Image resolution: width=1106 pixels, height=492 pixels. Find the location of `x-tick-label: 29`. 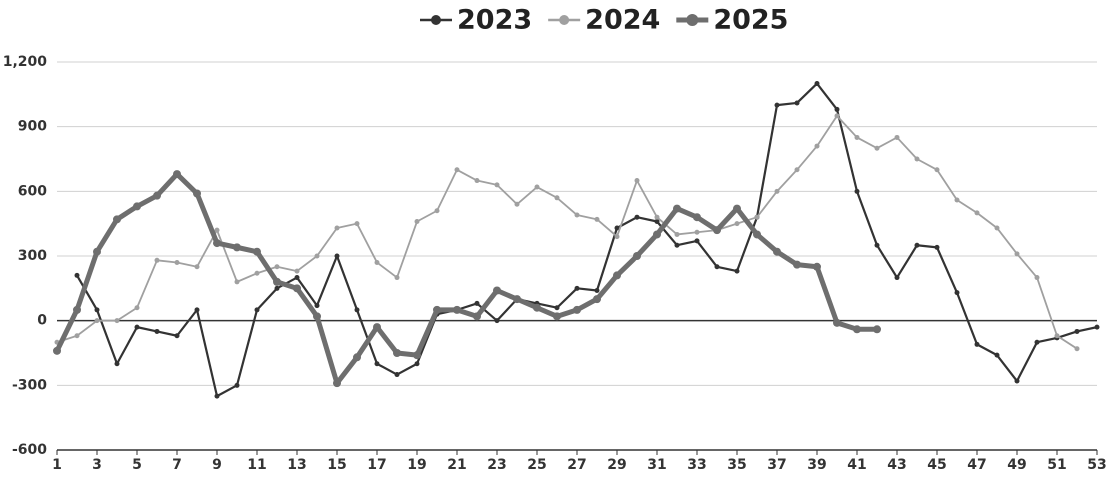

x-tick-label: 29 is located at coordinates (616, 465).